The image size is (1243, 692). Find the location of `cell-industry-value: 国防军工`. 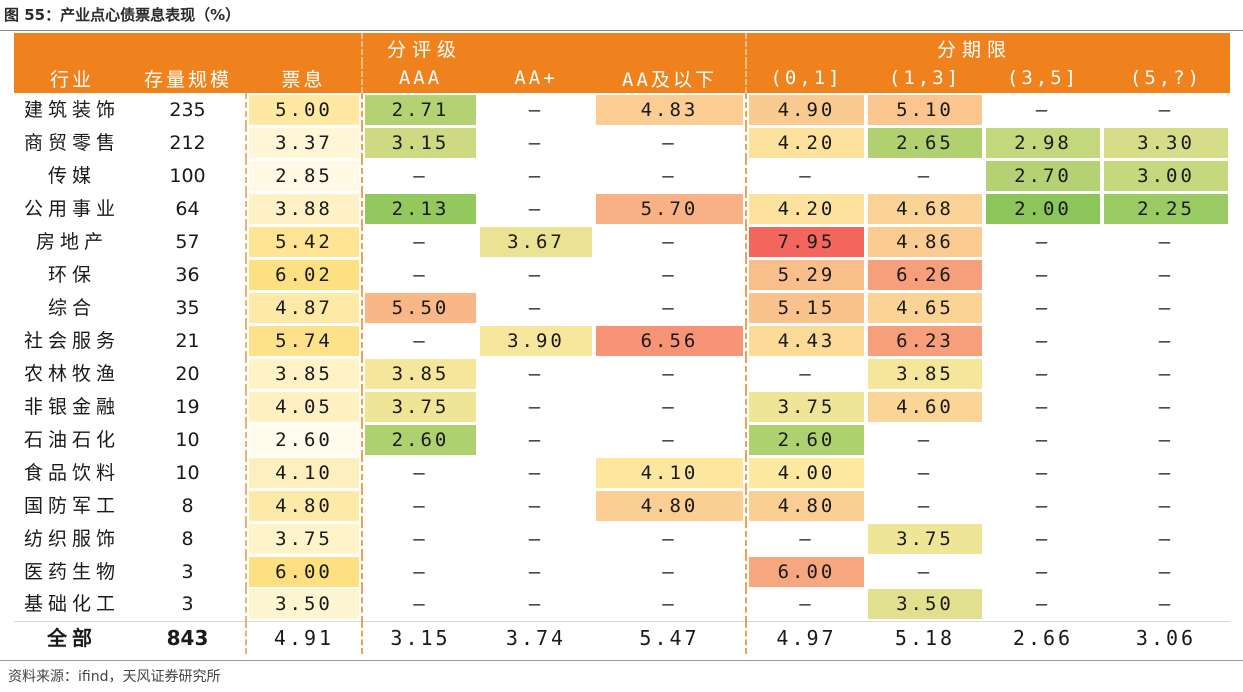

cell-industry-value: 国防军工 is located at coordinates (71, 505).